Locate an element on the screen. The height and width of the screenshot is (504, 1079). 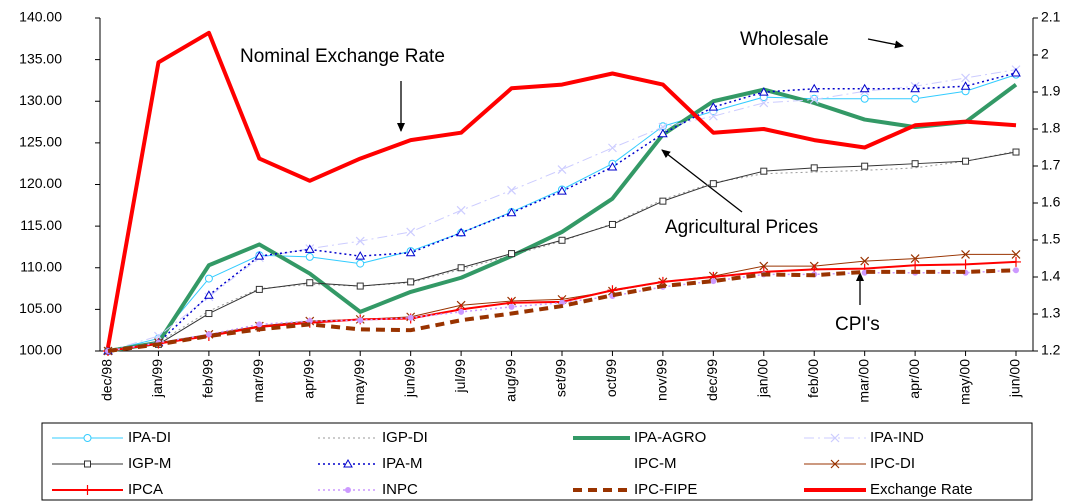
y2-tick-label: 1.2 is located at coordinates (1051, 350).